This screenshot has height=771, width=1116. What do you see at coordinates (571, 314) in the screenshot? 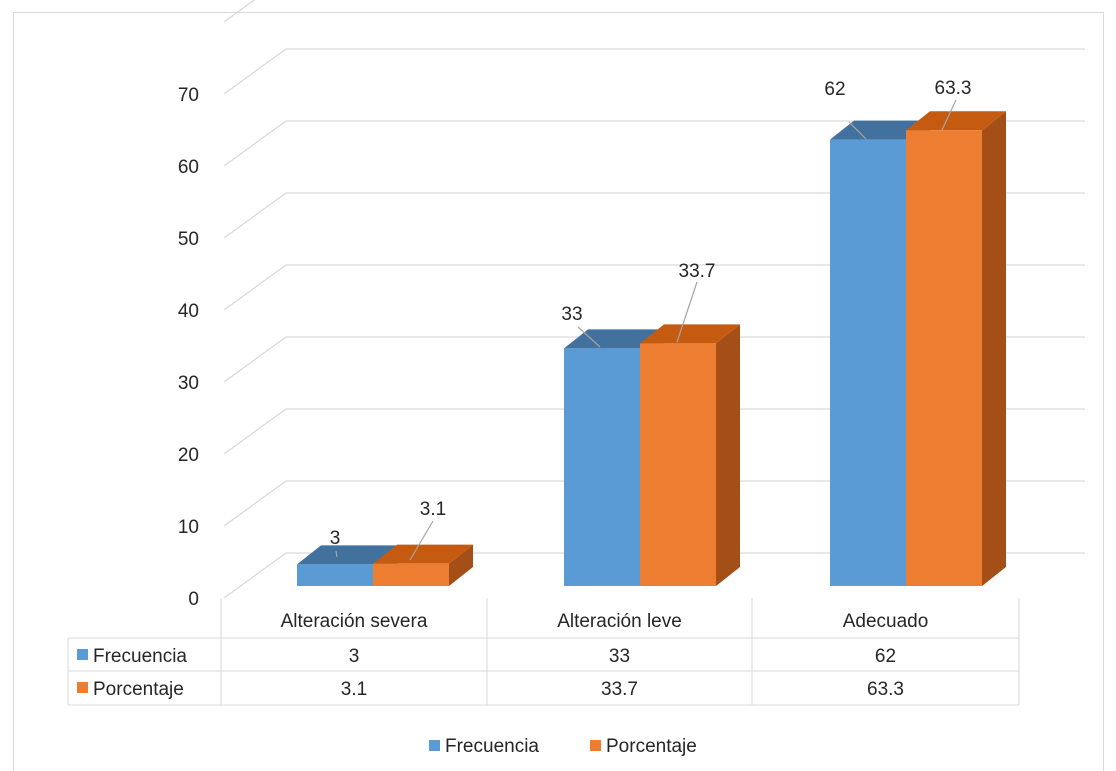
I see `data-label: 33` at bounding box center [571, 314].